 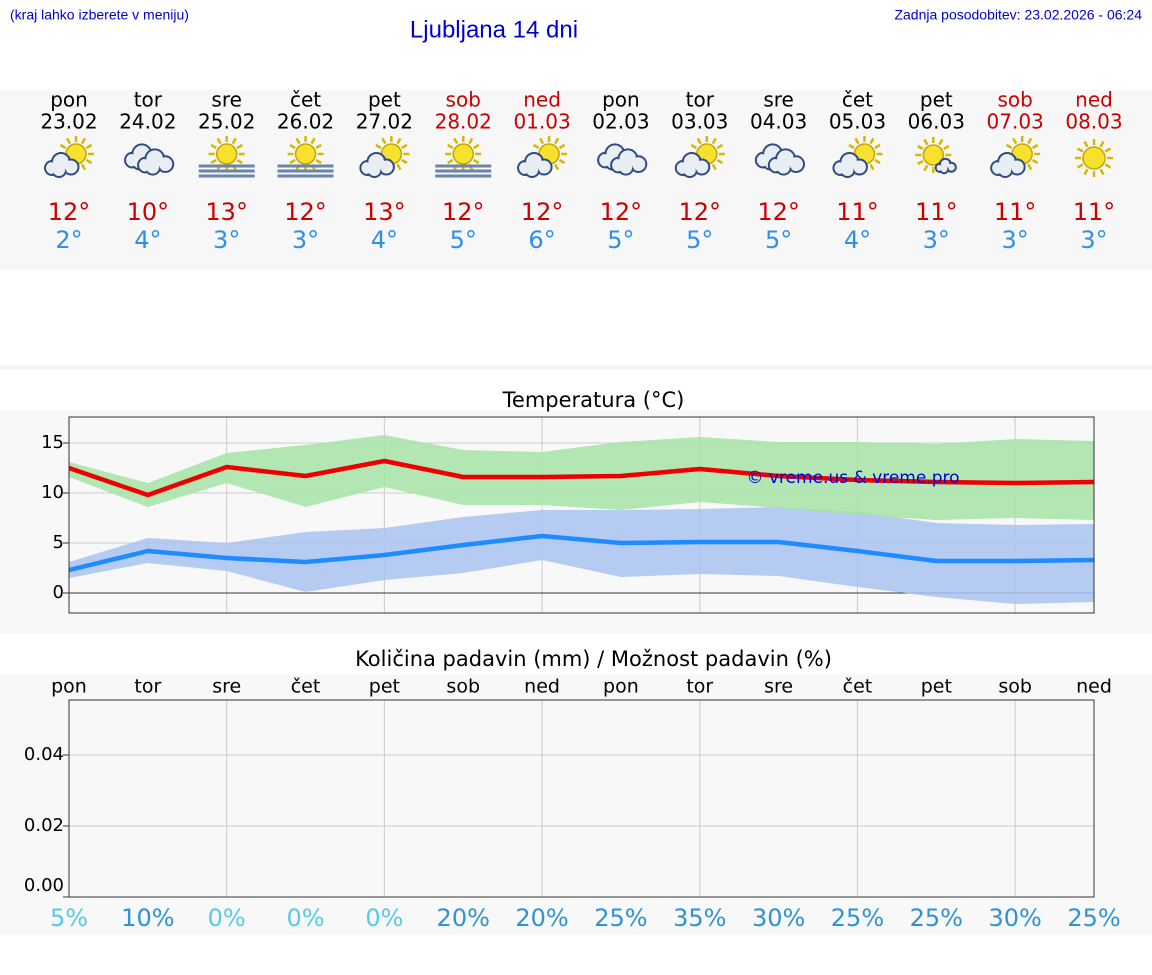 What do you see at coordinates (58, 592) in the screenshot?
I see `y-tick-label: 0` at bounding box center [58, 592].